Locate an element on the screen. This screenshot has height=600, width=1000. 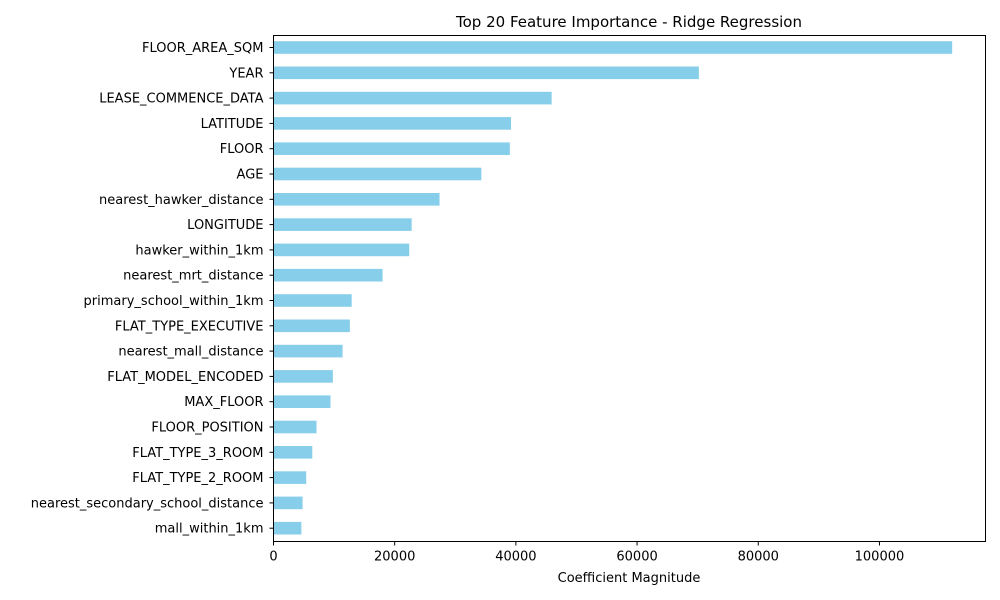
y-tick-label: nearest_mall_distance is located at coordinates (190, 352).